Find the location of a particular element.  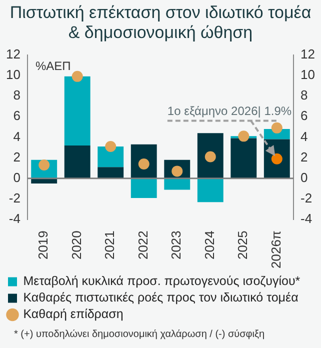

y2-tick-label: 4 is located at coordinates (304, 136).